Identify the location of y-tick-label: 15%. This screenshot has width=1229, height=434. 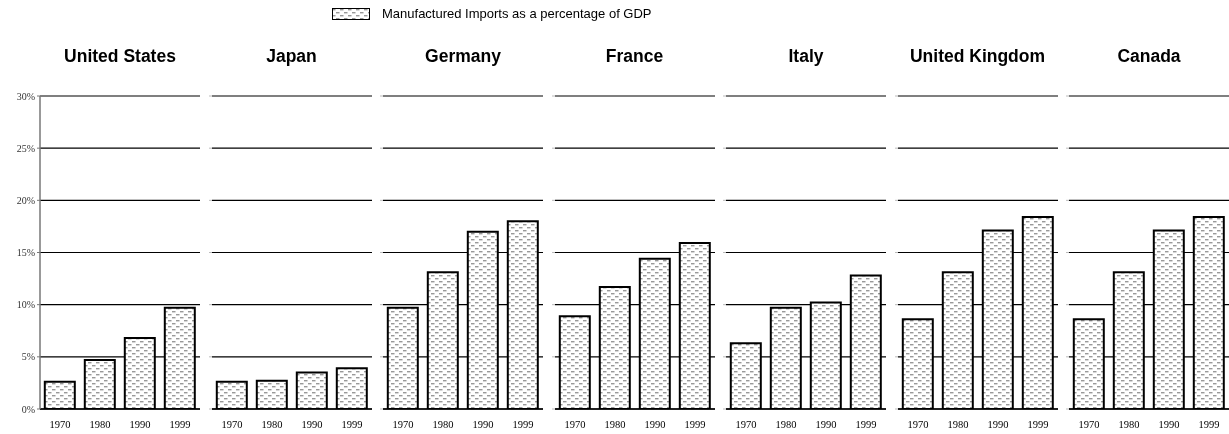
(25, 253).